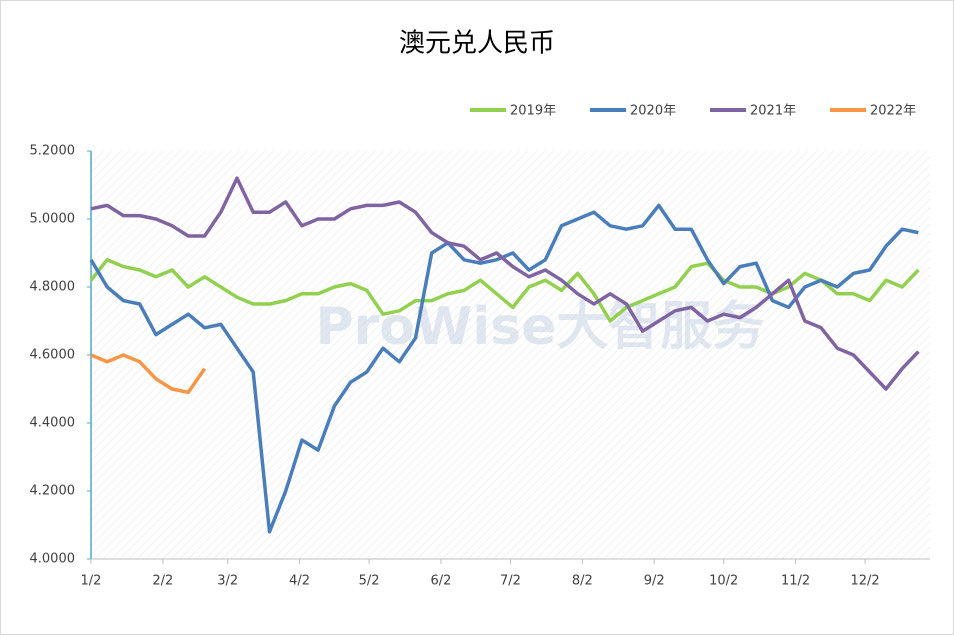 The height and width of the screenshot is (635, 954). I want to click on y-tick-label: 4.2000, so click(53, 491).